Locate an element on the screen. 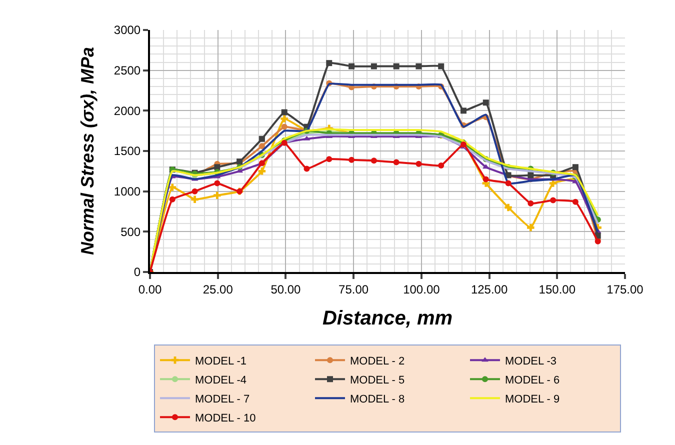 The height and width of the screenshot is (445, 675). y-tick-label: 3000 is located at coordinates (127, 30).